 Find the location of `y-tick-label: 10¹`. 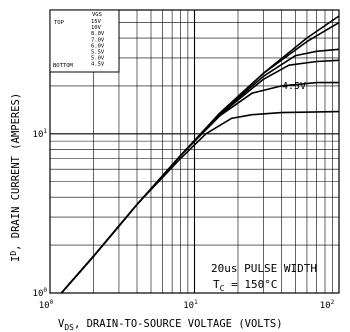

y-tick-label: 10¹ is located at coordinates (40, 134).